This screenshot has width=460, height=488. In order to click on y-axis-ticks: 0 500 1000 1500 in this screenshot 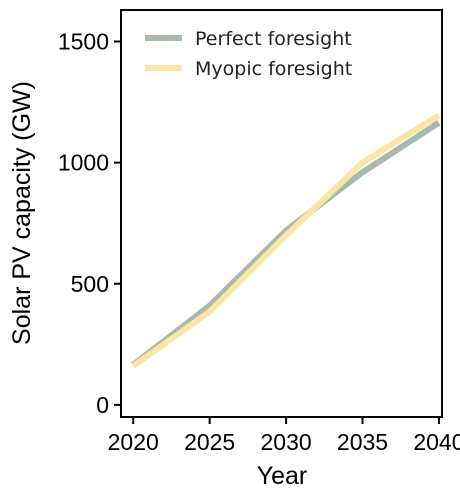, I will do `click(89, 223)`.